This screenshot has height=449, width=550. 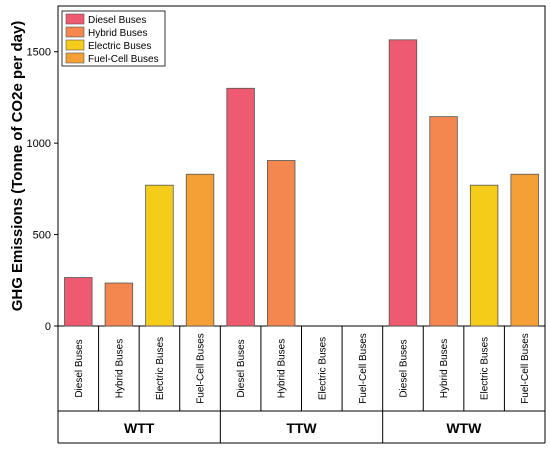 I want to click on y-axis-title: GHG Emissions (Tonne of CO2e per day), so click(x=17, y=166).